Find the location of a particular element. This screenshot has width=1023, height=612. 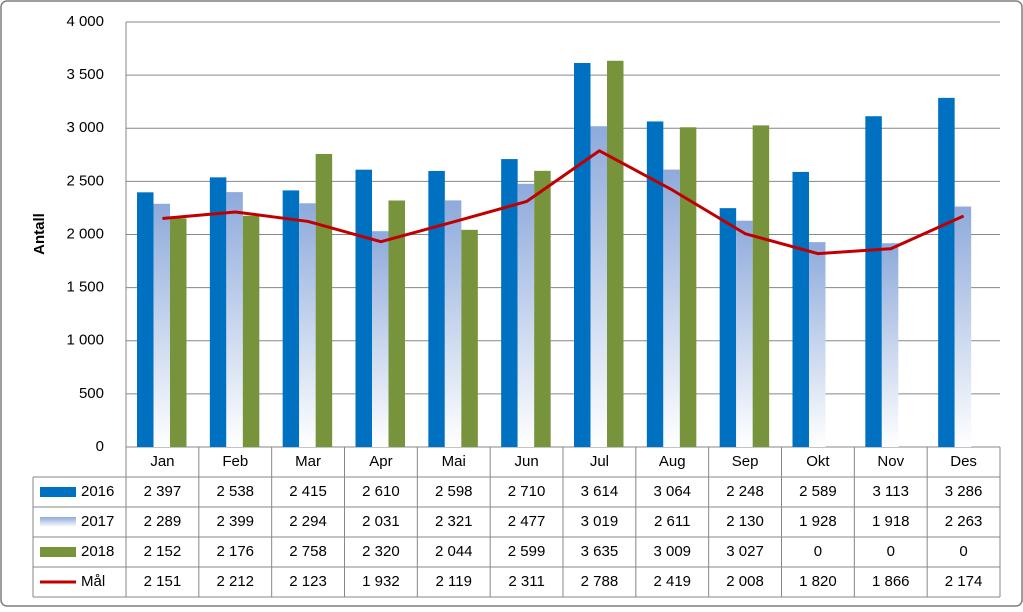

x-tick-label: Sep is located at coordinates (745, 461).